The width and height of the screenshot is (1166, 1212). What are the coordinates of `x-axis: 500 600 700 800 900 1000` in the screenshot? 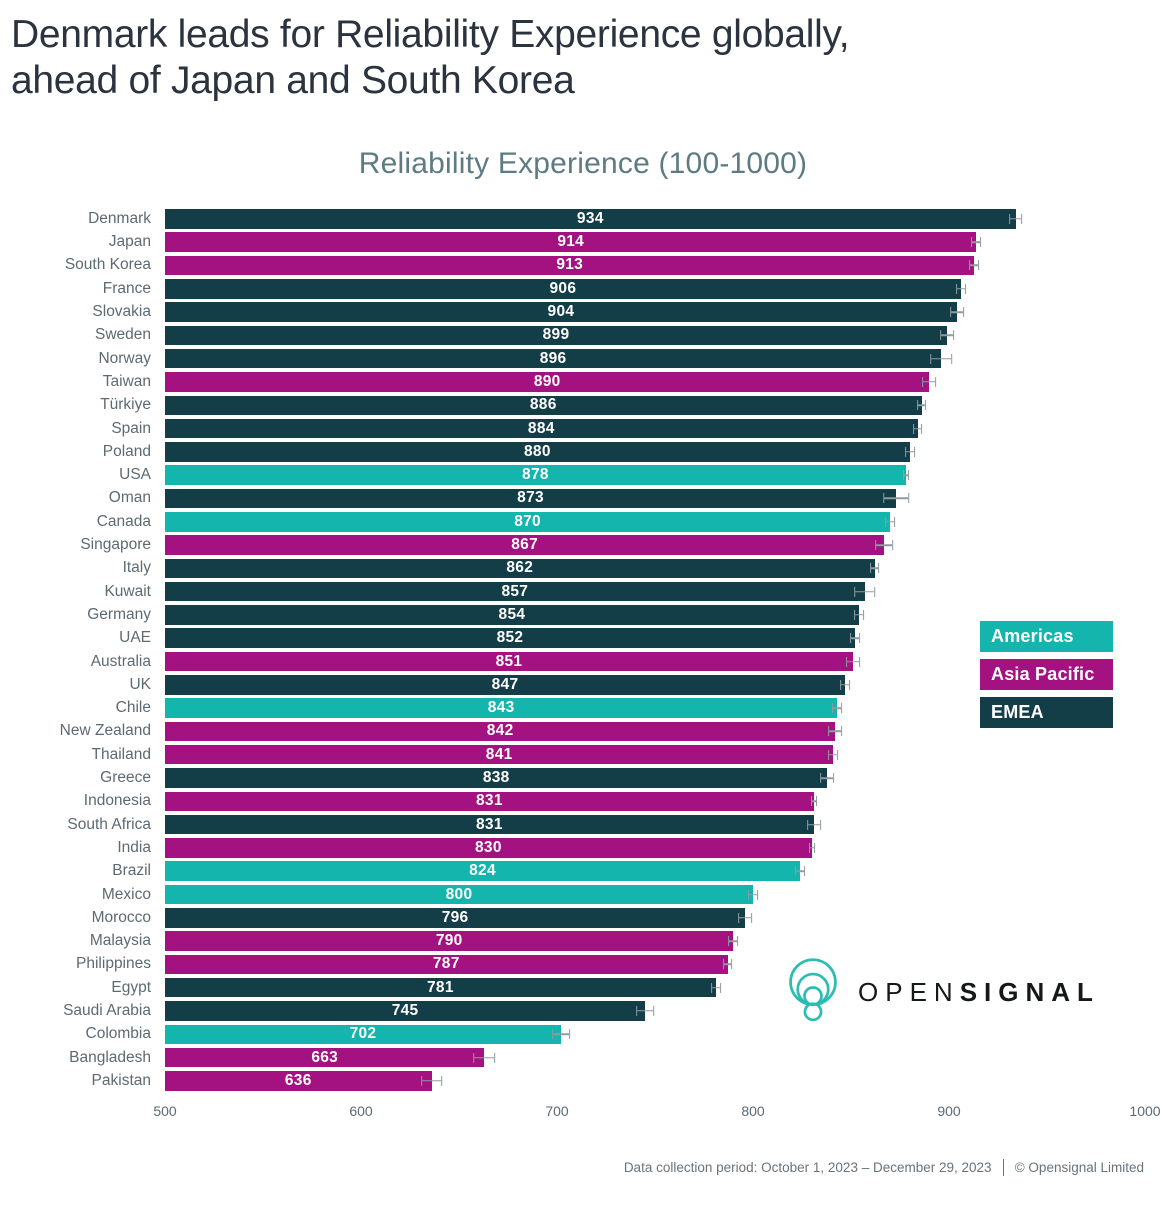 It's located at (656, 1113).